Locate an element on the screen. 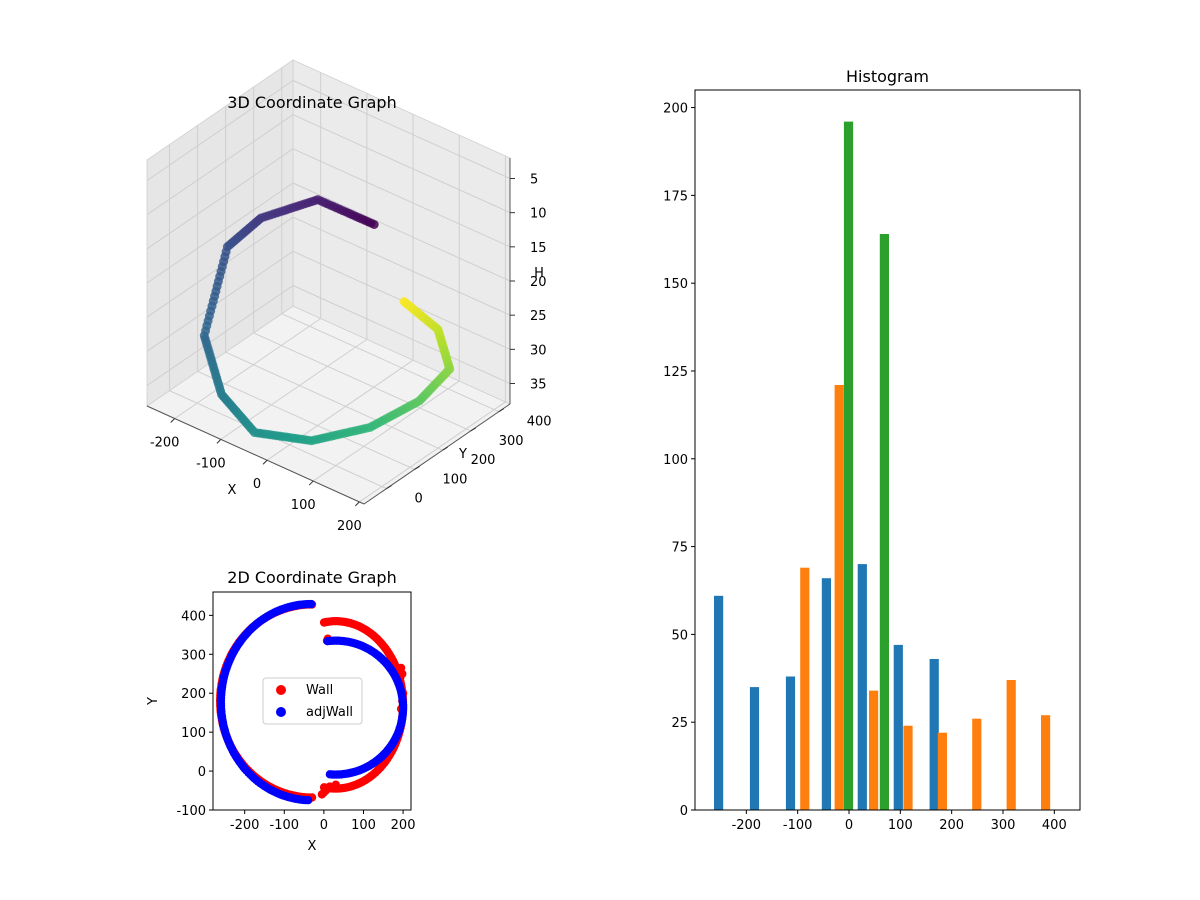 This screenshot has height=900, width=1200. y-tick-label: -100 is located at coordinates (191, 811).